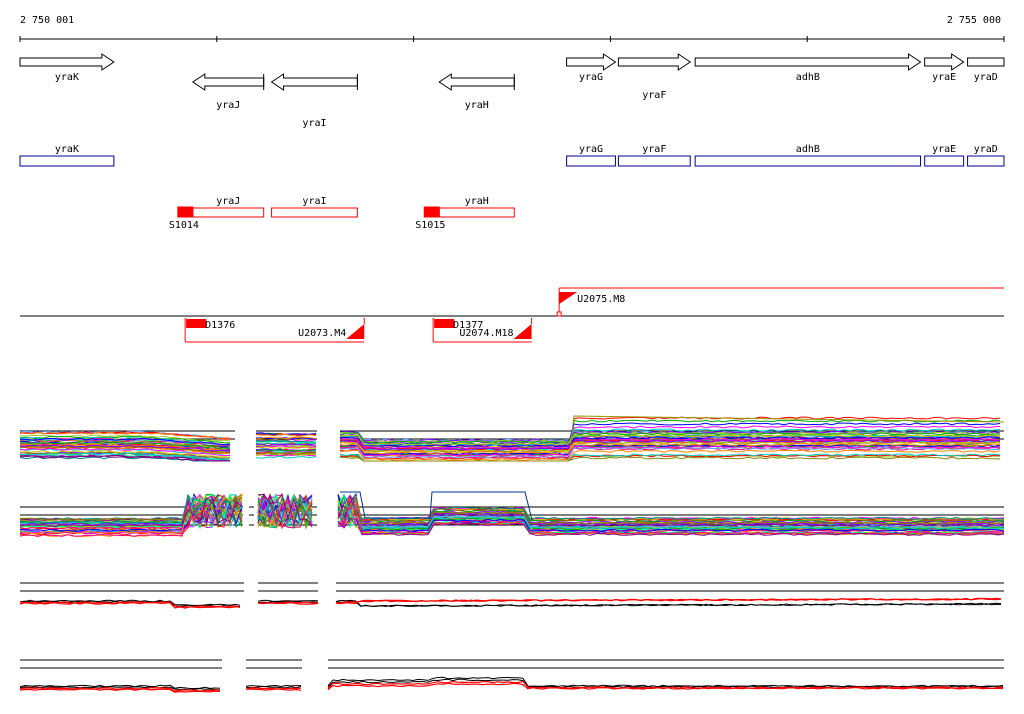 Image resolution: width=1024 pixels, height=714 pixels. What do you see at coordinates (591, 77) in the screenshot?
I see `gene-label: yraG` at bounding box center [591, 77].